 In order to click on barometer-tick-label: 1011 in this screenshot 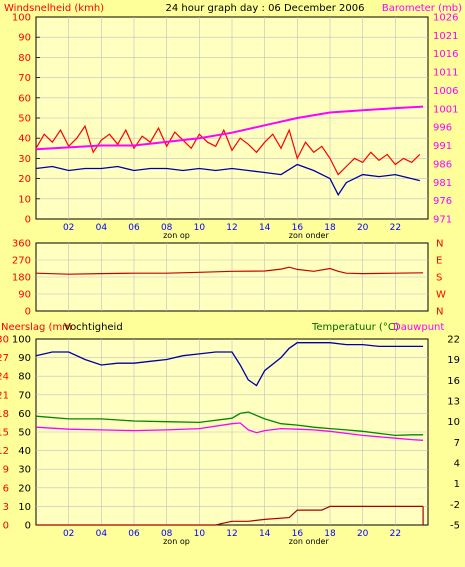, I will do `click(445, 73)`.